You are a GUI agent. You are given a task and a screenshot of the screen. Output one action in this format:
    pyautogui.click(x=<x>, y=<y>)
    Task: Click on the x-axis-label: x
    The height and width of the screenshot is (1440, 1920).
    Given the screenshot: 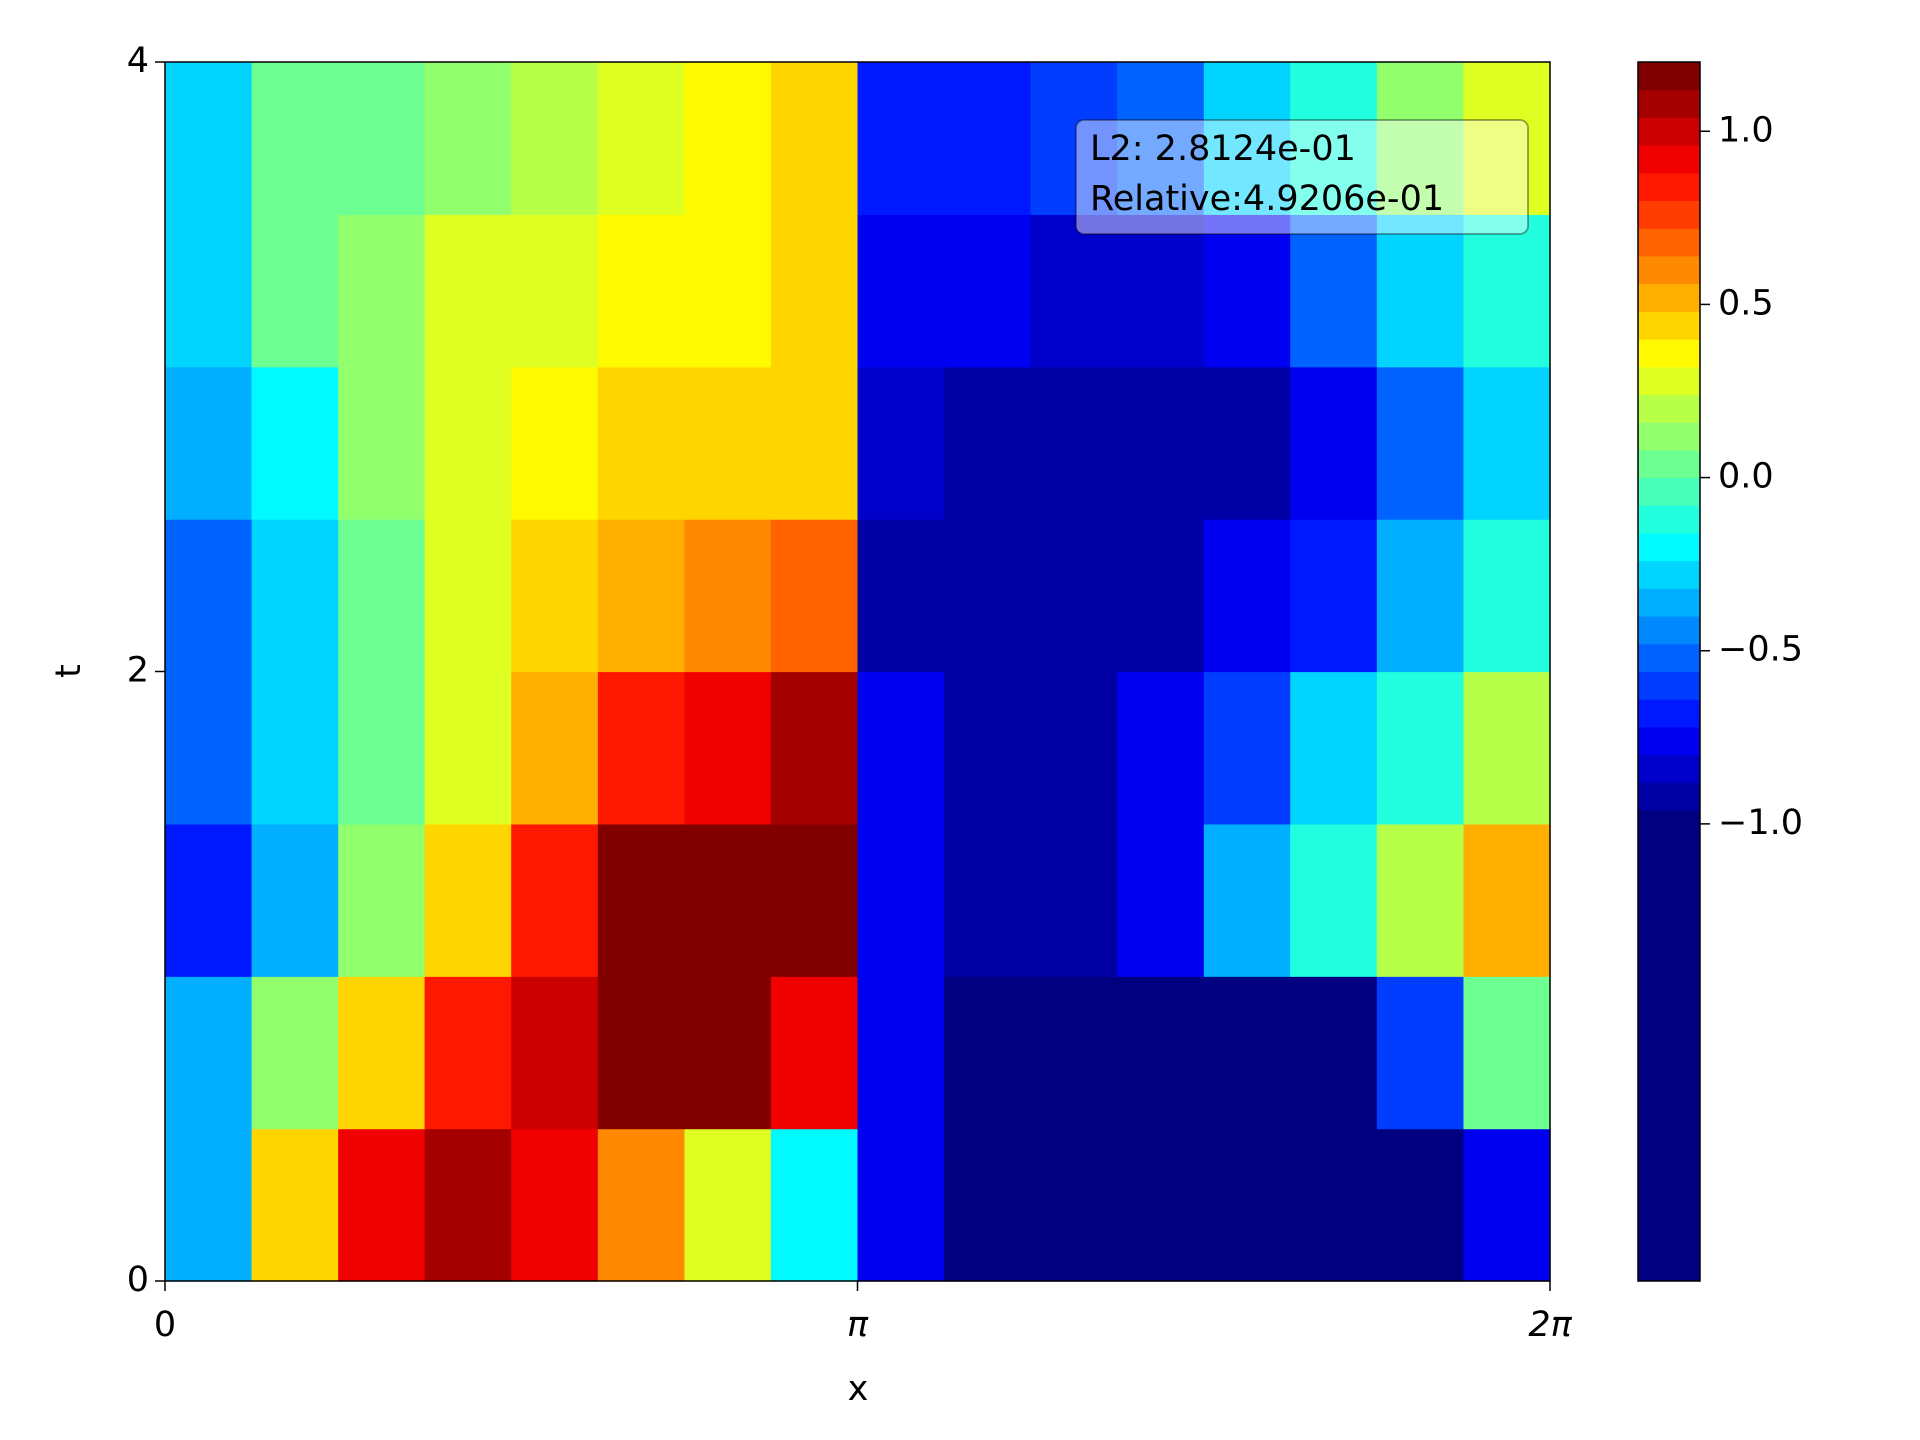 What is the action you would take?
    pyautogui.click(x=858, y=1389)
    